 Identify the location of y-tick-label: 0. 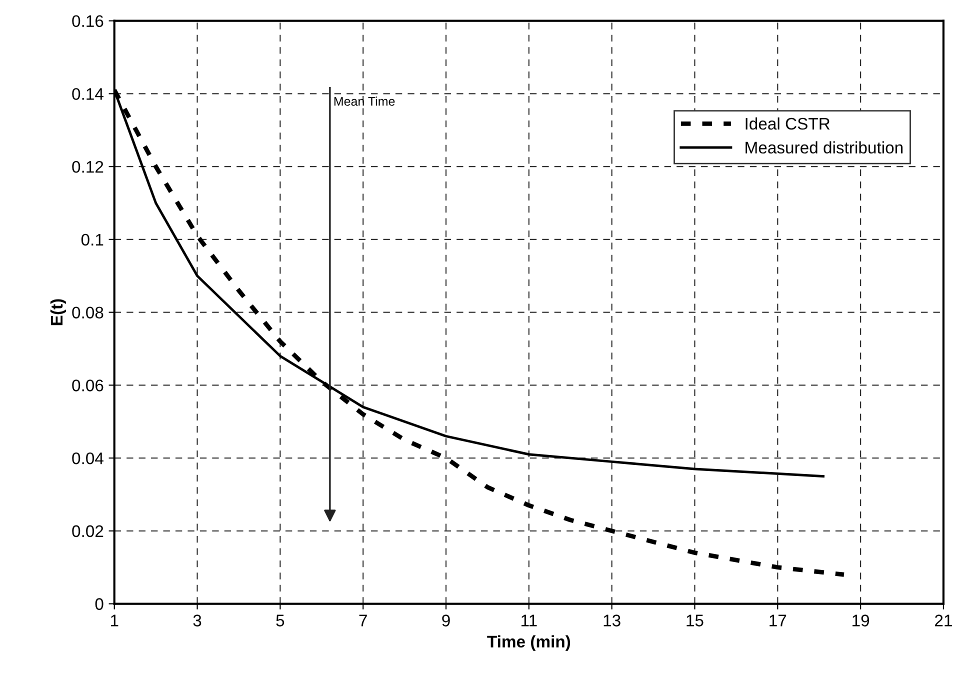
(99, 604).